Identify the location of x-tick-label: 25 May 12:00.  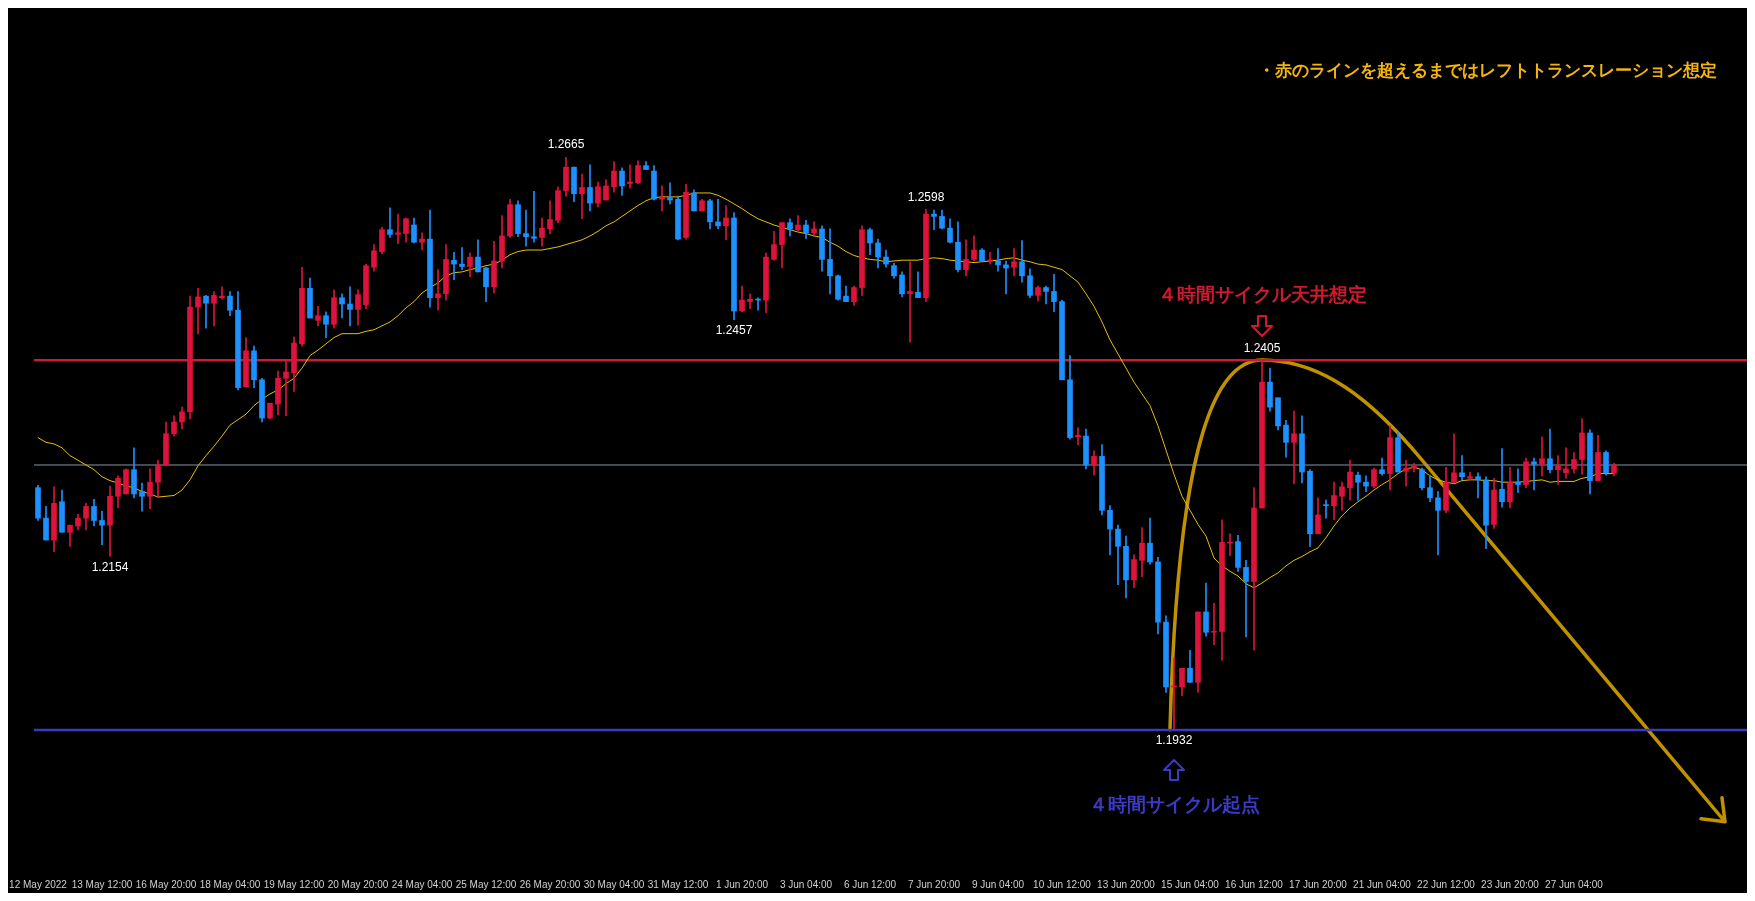
(486, 884).